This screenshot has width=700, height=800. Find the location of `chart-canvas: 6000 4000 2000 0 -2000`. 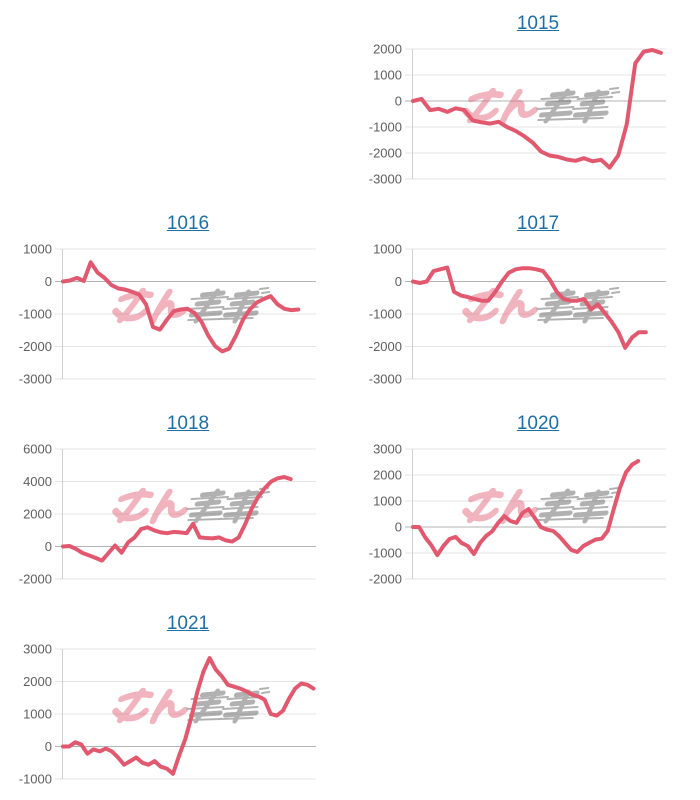

chart-canvas: 6000 4000 2000 0 -2000 is located at coordinates (167, 514).